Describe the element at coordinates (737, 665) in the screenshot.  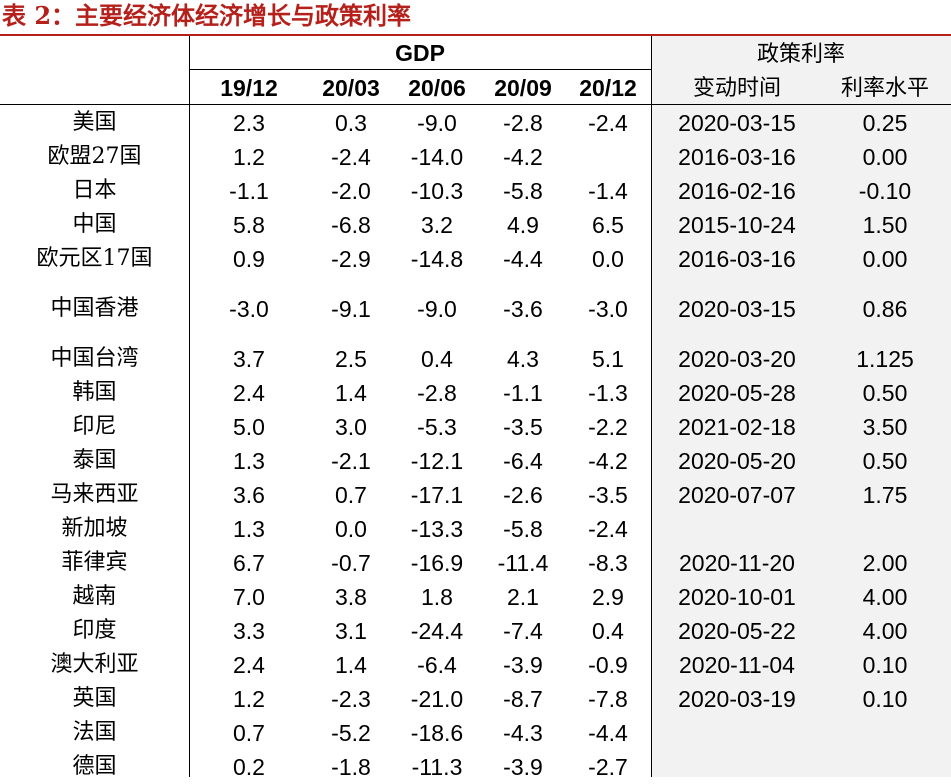
I see `rate-change-date: 2020-11-04` at that location.